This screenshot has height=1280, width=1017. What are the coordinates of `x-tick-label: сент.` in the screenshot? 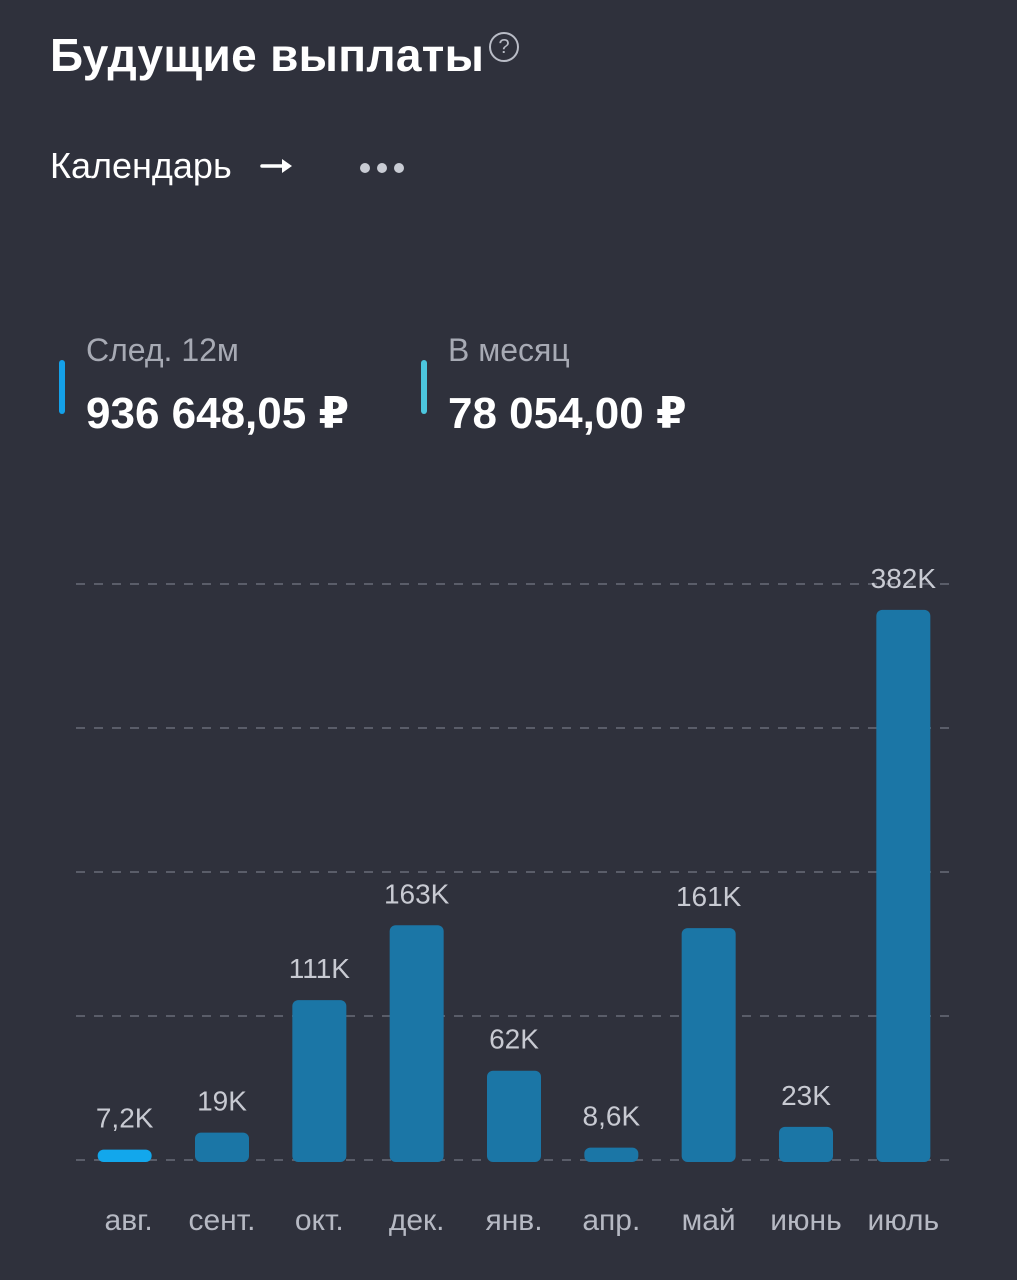 It's located at (221, 1220).